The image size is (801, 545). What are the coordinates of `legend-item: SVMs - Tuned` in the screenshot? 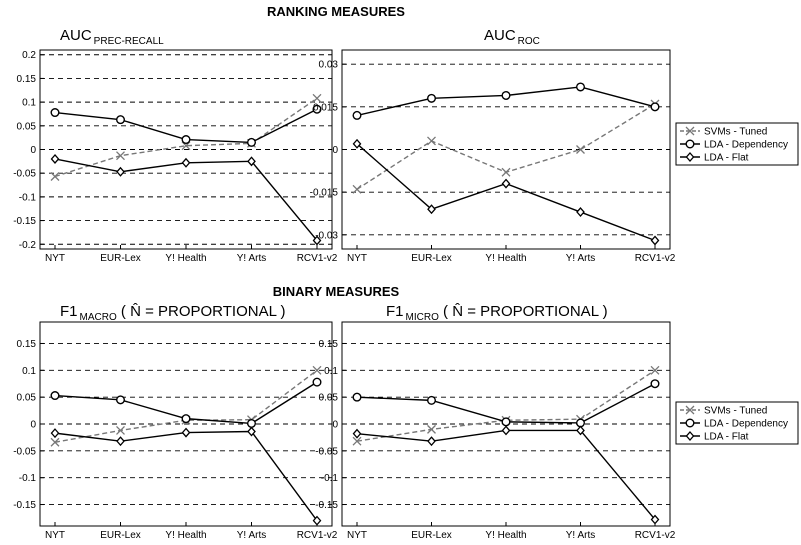 It's located at (723, 411).